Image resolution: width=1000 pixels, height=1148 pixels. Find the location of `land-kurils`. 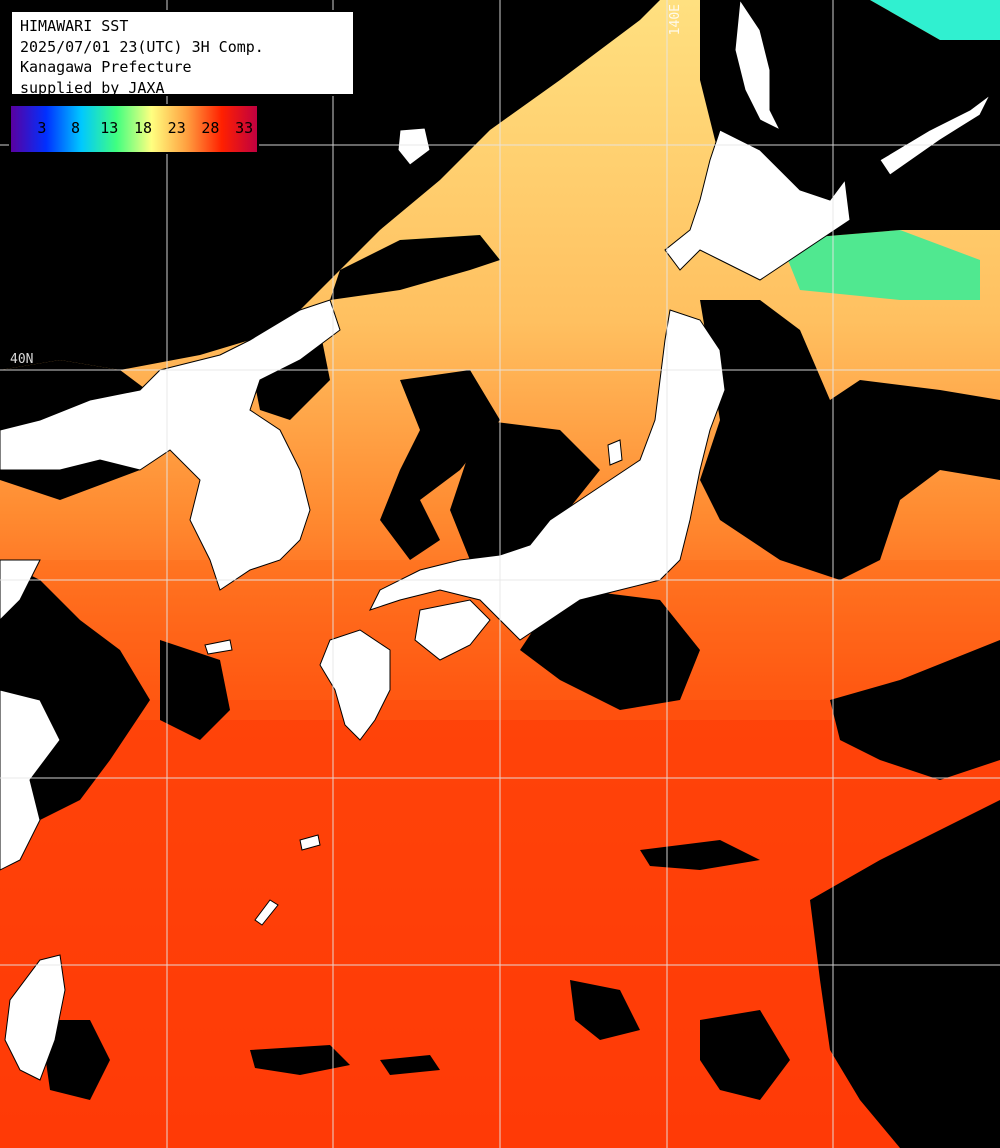

land-kurils is located at coordinates (935, 135).